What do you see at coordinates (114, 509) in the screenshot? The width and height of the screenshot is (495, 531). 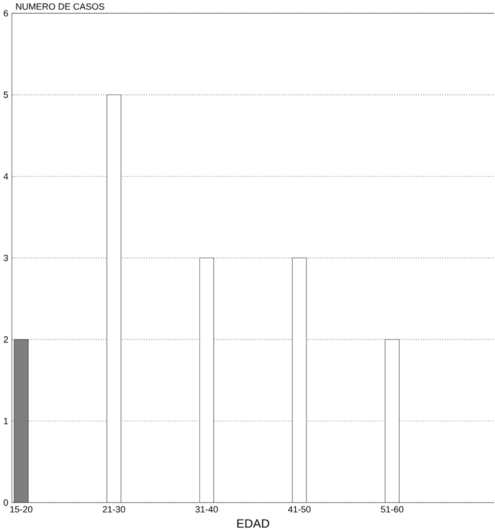 I see `x-tick-label: 21-30` at bounding box center [114, 509].